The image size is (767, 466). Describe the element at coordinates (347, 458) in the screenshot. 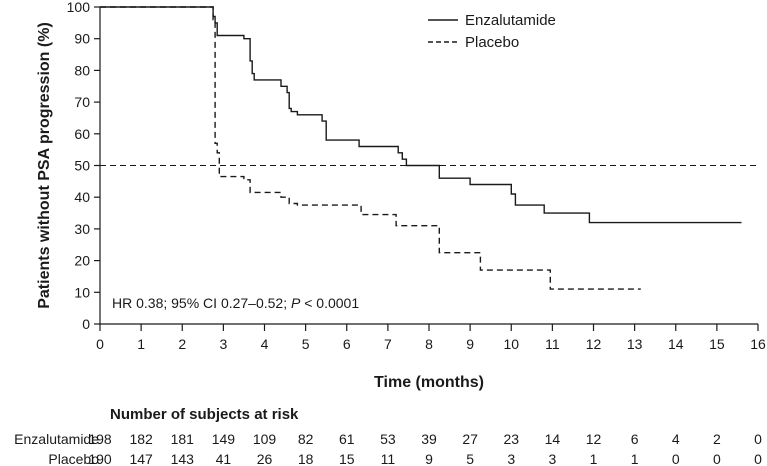

I see `risk-cell: 15` at that location.